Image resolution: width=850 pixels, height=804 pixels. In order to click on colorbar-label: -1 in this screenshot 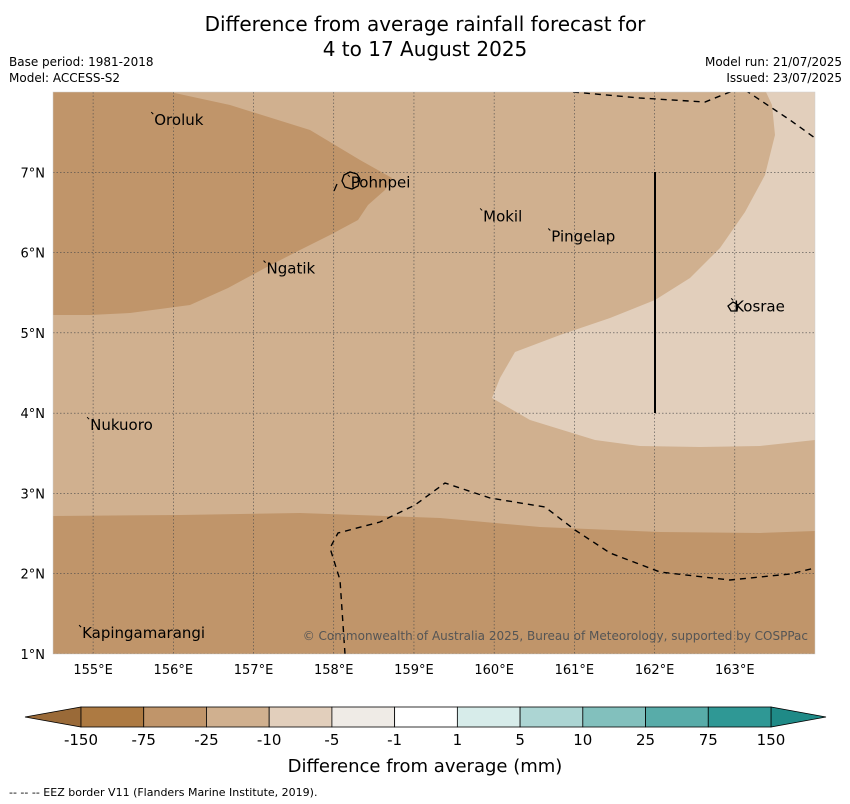, I will do `click(394, 740)`.